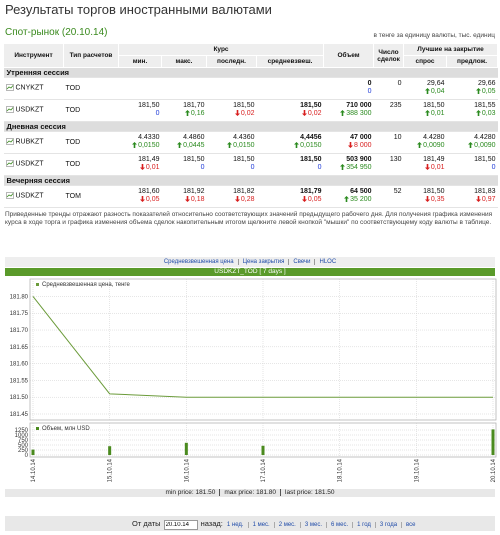 This screenshot has width=500, height=535. Describe the element at coordinates (56, 32) in the screenshot. I see `subtitle: Спот-рынок (20.10.14)` at that location.